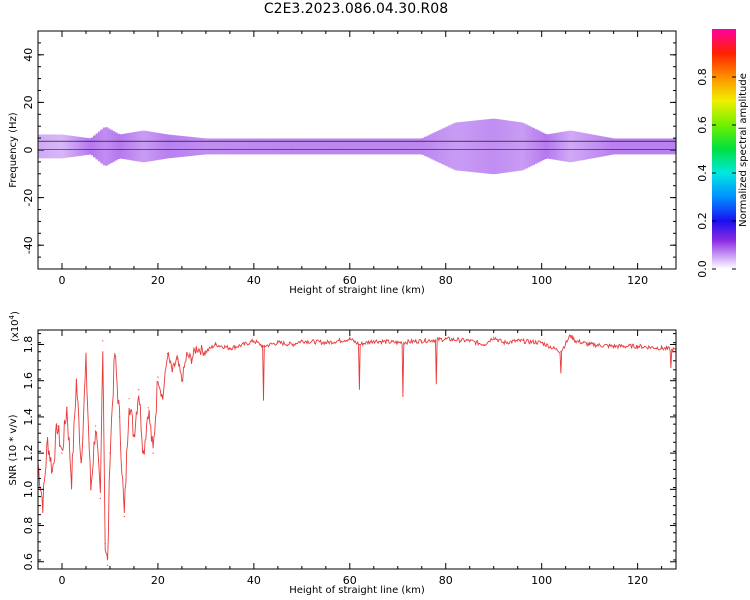 This screenshot has width=750, height=600. I want to click on figure-title: C2E3.2023.086.04.30.R08, so click(356, 9).